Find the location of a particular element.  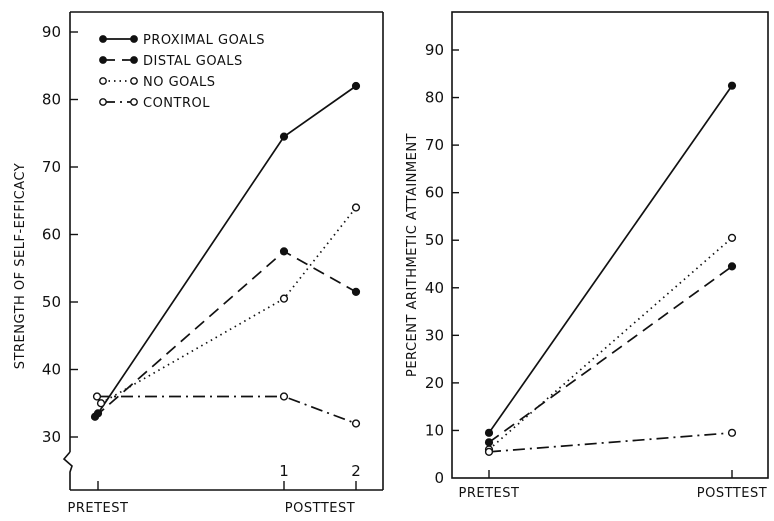

right-y-tick-label-90: 90 is located at coordinates (434, 50).